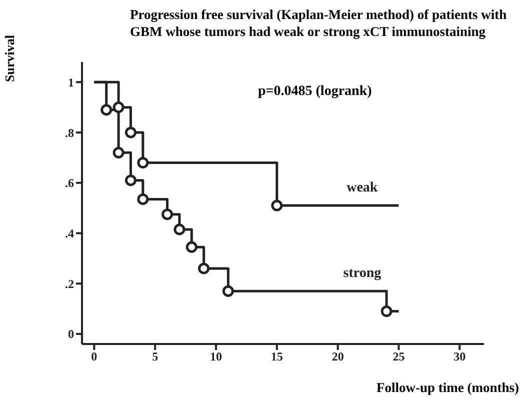 The height and width of the screenshot is (404, 529). I want to click on series-label: weak, so click(362, 188).